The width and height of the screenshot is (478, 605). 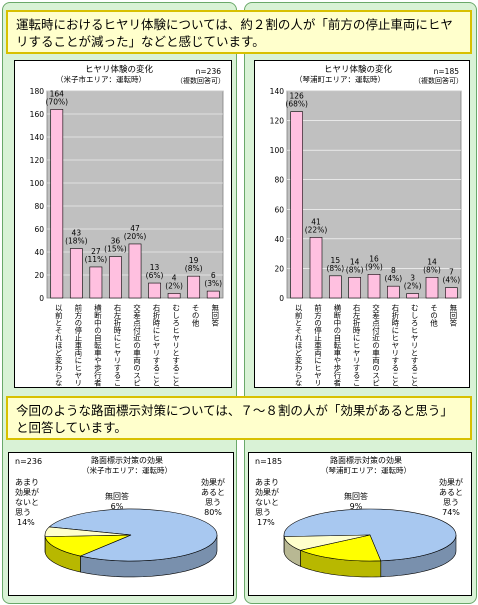 What do you see at coordinates (26, 522) in the screenshot?
I see `pie-pct-label: 14%` at bounding box center [26, 522].